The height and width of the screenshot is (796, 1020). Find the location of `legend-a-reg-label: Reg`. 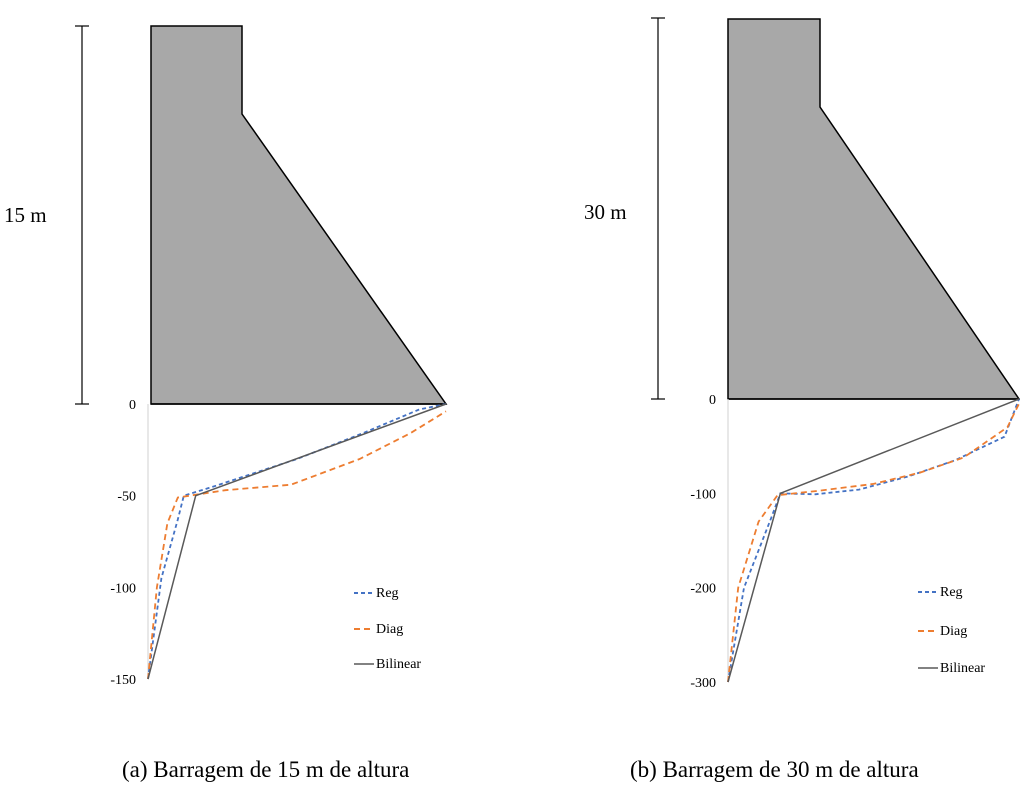

legend-a-reg-label: Reg is located at coordinates (387, 593).